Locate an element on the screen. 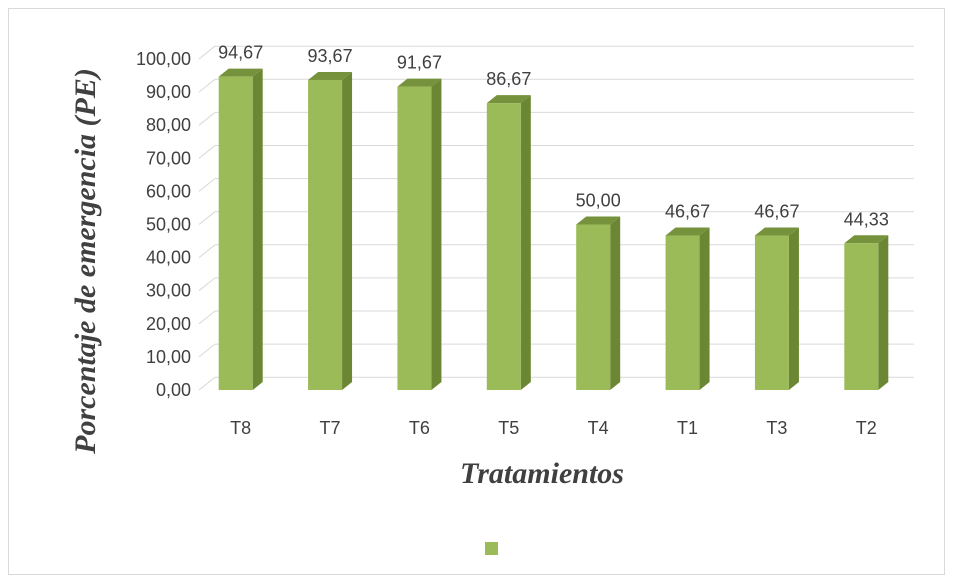  data-label: 91,67 is located at coordinates (419, 63).